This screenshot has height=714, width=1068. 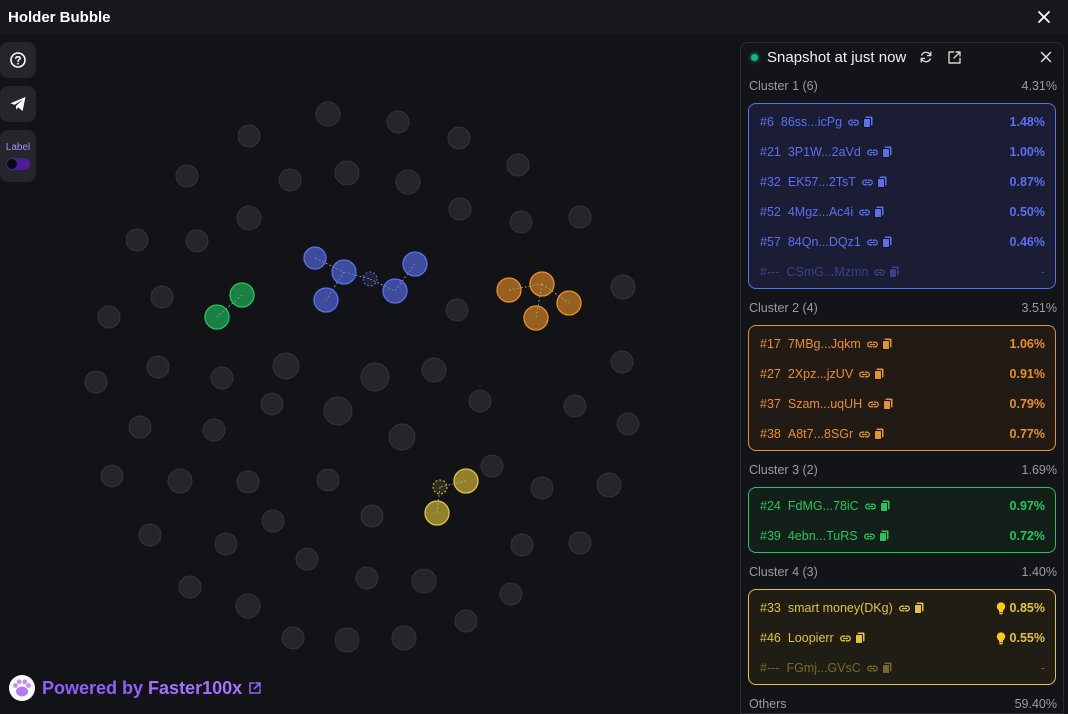 I want to click on holder-address: Loopierr, so click(x=810, y=638).